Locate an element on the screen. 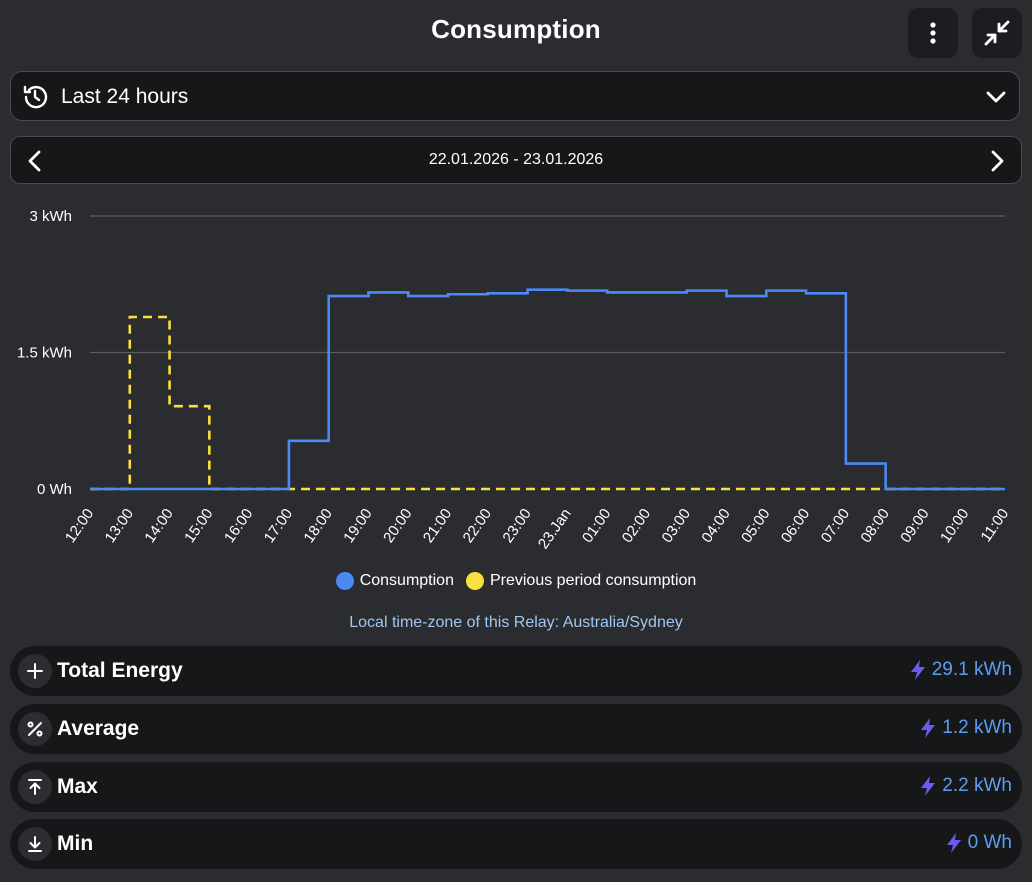 Image resolution: width=1032 pixels, height=882 pixels. stat-label: Total Energy is located at coordinates (120, 670).